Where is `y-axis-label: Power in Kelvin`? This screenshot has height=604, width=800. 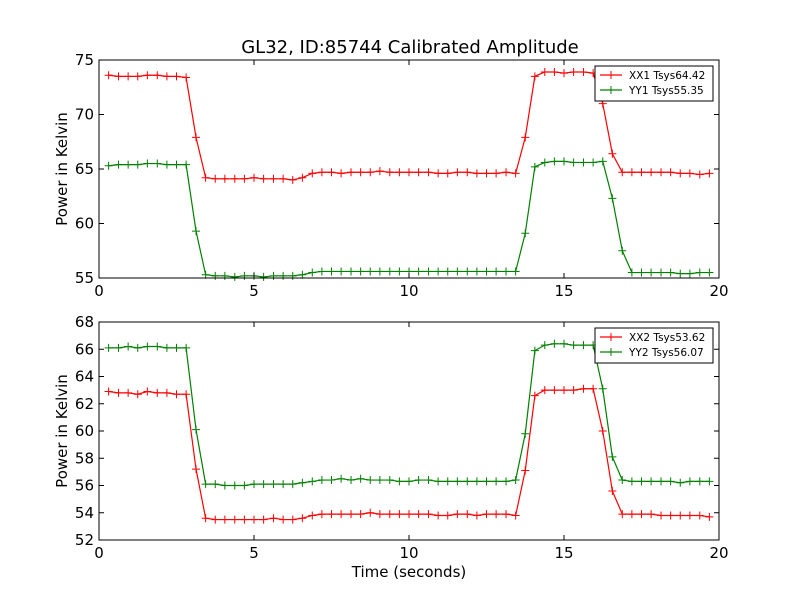 y-axis-label: Power in Kelvin is located at coordinates (62, 169).